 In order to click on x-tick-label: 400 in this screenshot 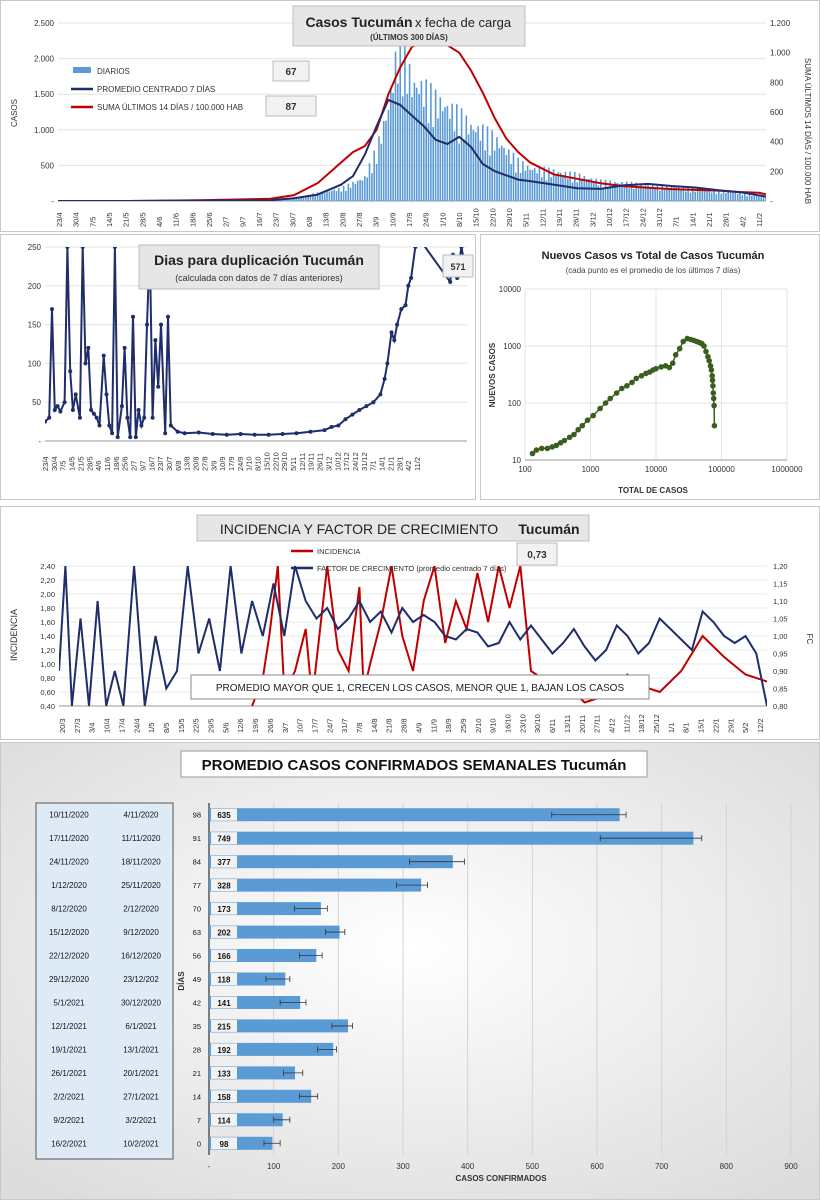, I will do `click(468, 1166)`.